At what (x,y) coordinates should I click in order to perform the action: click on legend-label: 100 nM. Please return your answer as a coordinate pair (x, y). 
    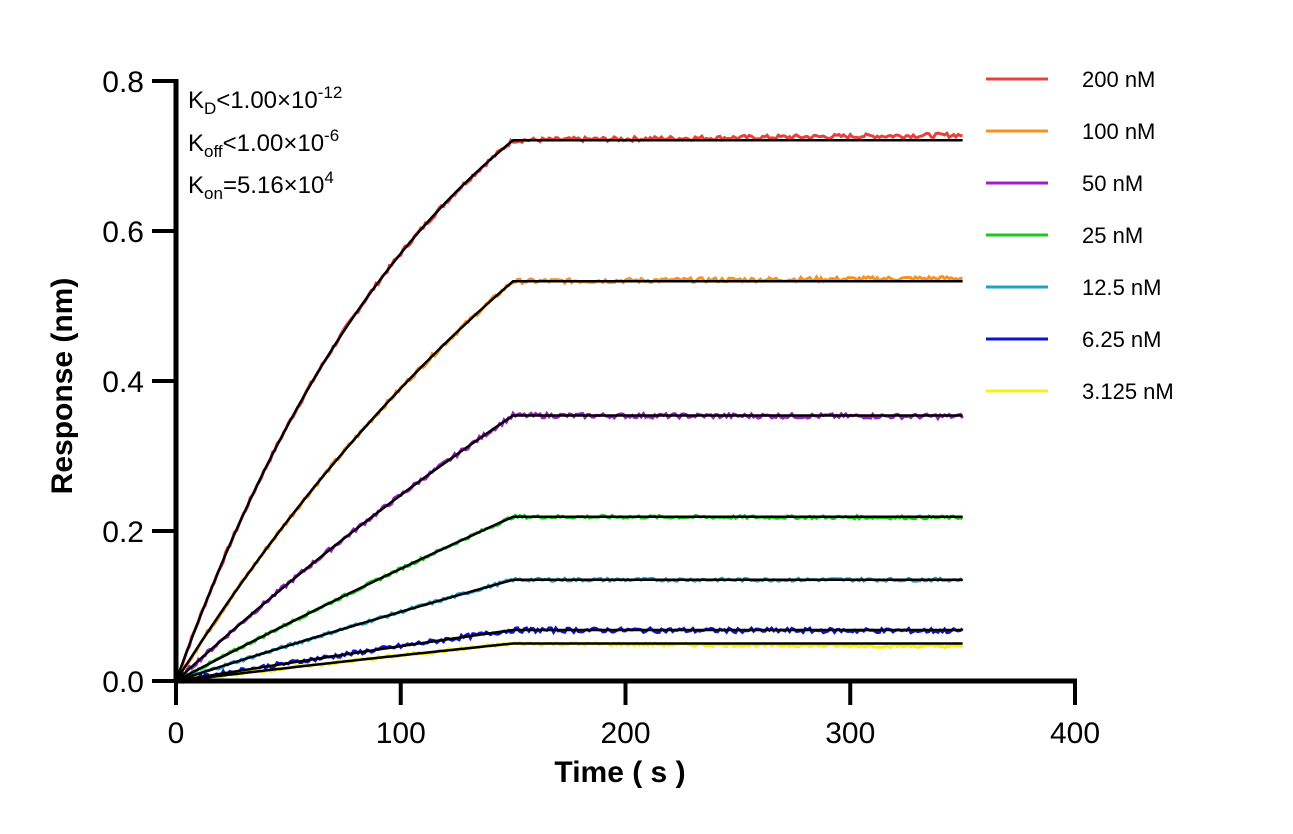
    Looking at the image, I should click on (1118, 131).